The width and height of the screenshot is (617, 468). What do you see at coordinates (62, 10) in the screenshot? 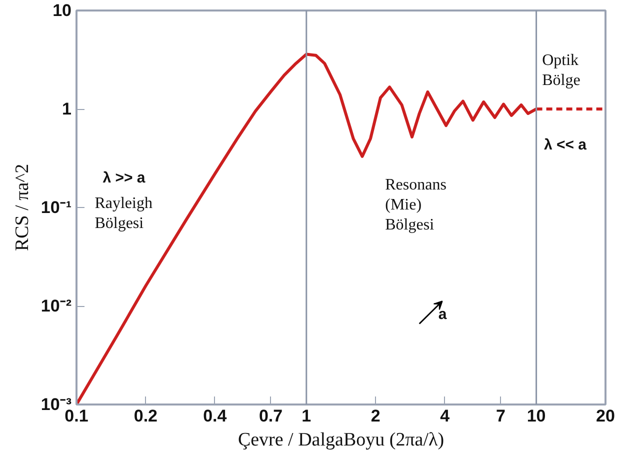
I see `y-tick-label: 10` at bounding box center [62, 10].